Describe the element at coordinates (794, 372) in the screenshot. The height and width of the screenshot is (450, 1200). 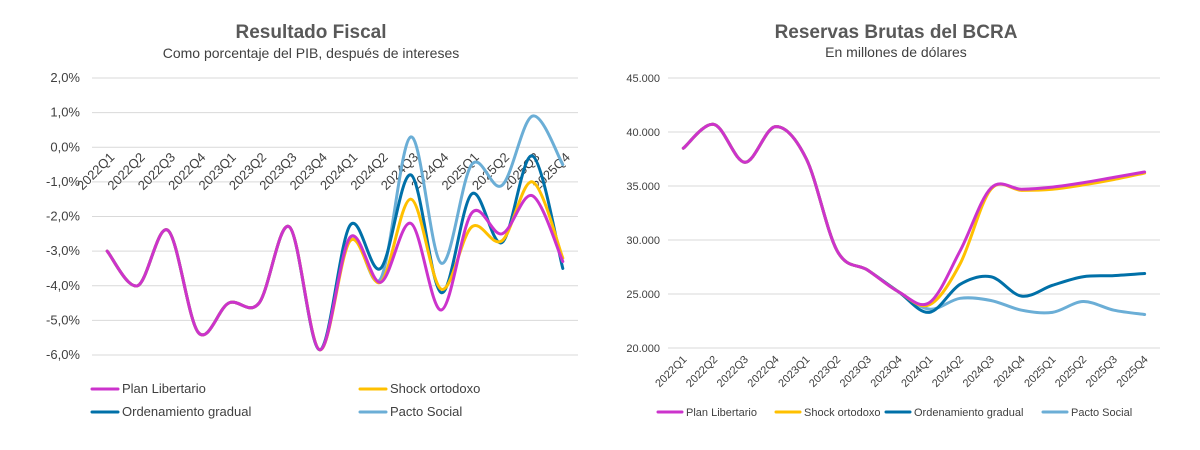
I see `x-tick-label: 2023Q1` at that location.